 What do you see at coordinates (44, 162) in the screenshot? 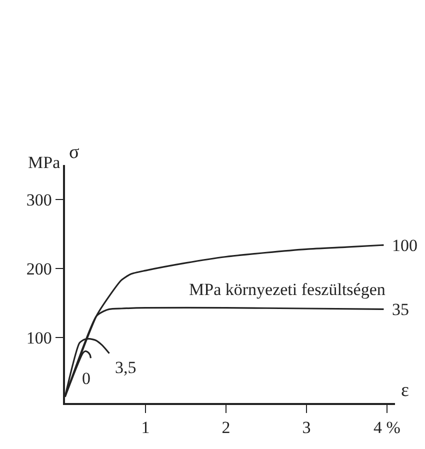
I see `text: MPa` at bounding box center [44, 162].